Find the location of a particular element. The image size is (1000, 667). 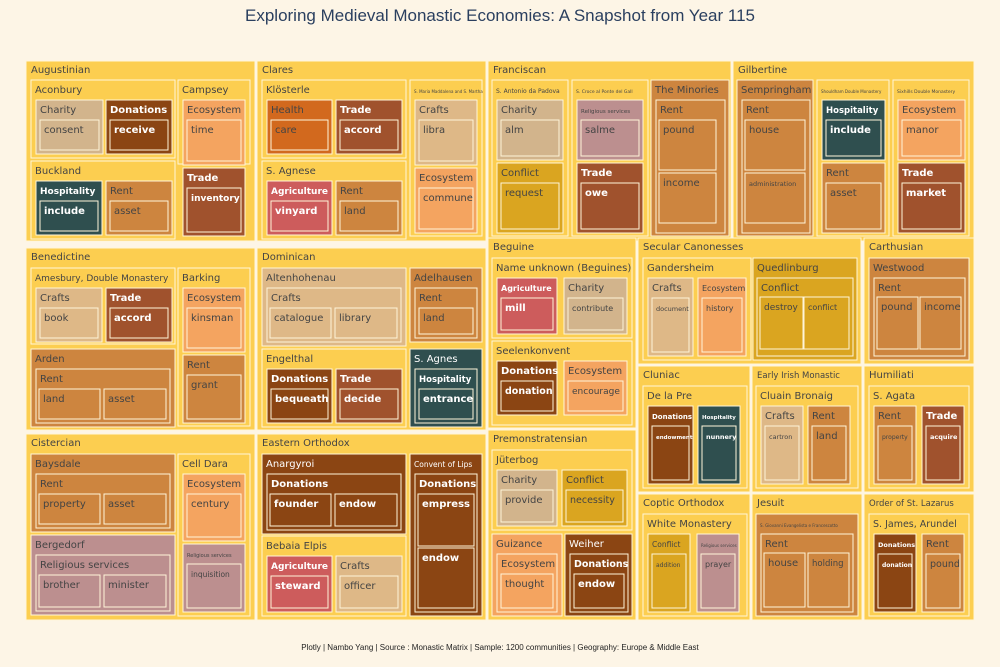

keyword-label-destroy: destroy is located at coordinates (781, 308).